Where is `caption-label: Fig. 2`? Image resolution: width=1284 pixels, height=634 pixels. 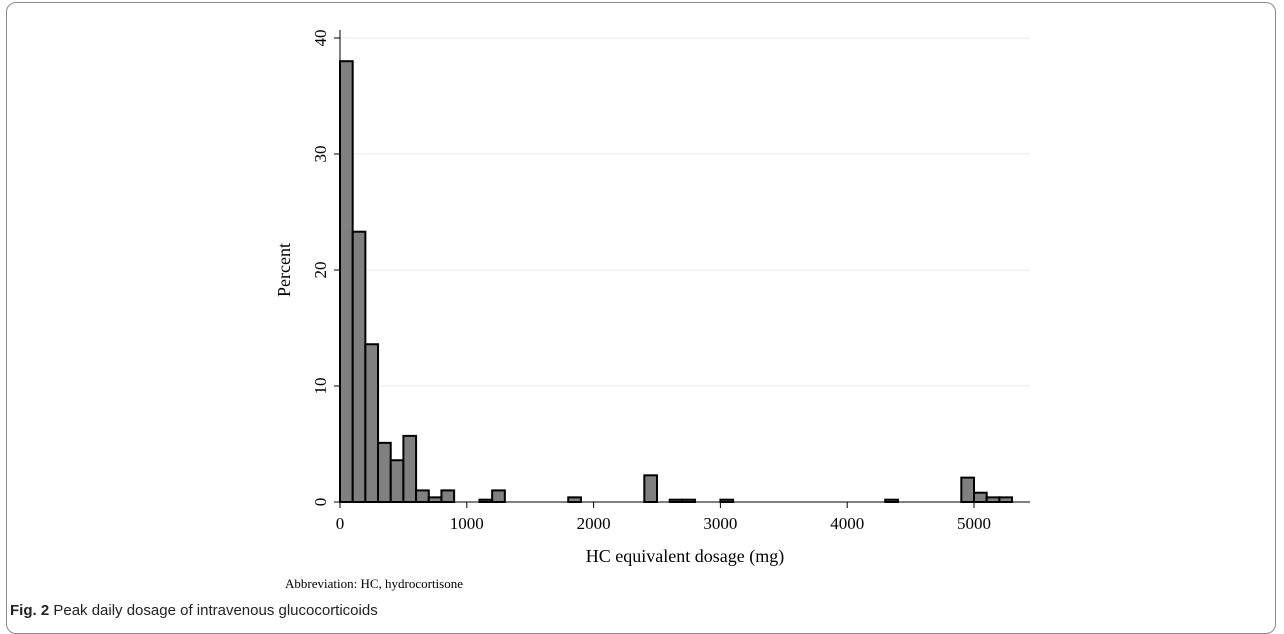 caption-label: Fig. 2 is located at coordinates (30, 610).